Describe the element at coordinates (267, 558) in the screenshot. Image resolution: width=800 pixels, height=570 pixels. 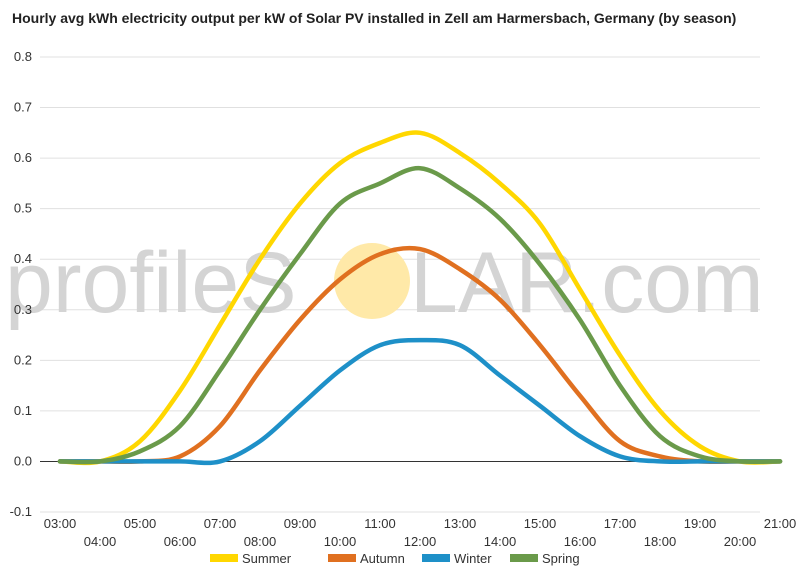
I see `legend-label-summer: Summer` at that location.